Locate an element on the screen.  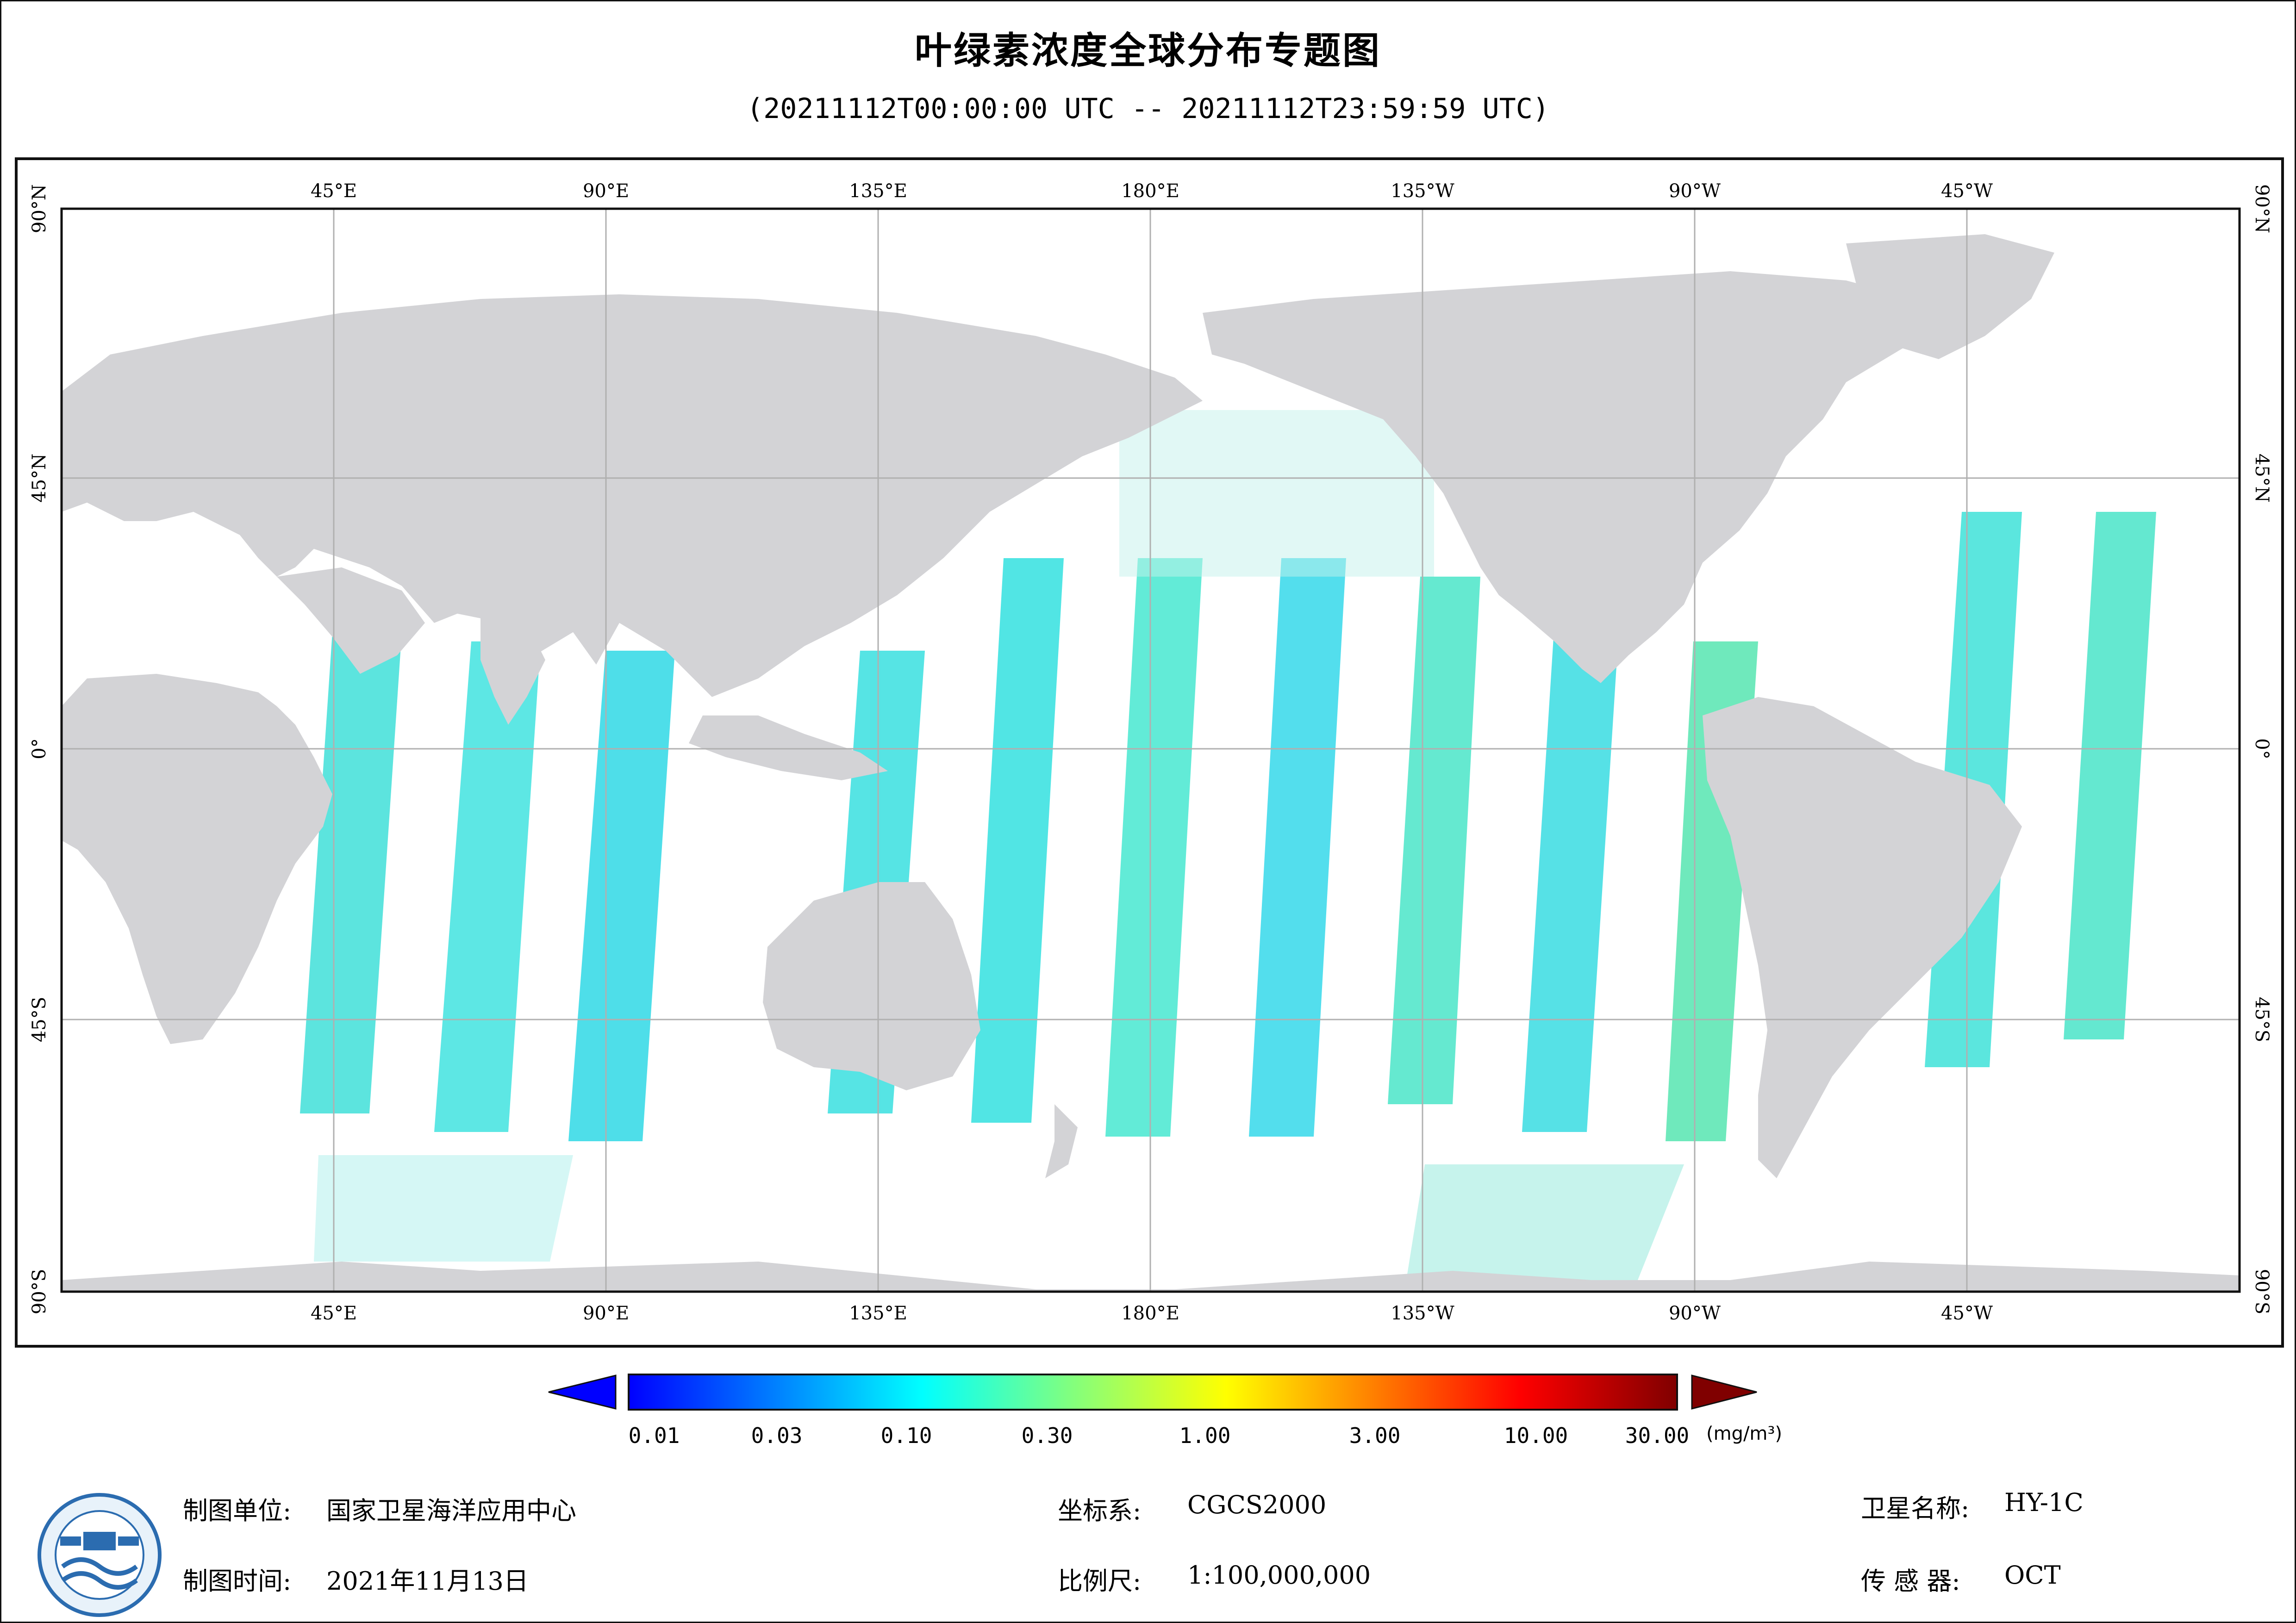
crs-label: 坐标系: is located at coordinates (1100, 1510).